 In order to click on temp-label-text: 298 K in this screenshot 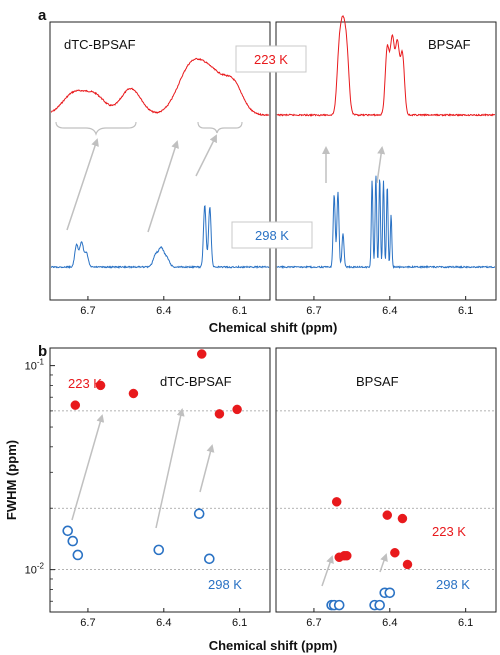, I will do `click(272, 235)`.